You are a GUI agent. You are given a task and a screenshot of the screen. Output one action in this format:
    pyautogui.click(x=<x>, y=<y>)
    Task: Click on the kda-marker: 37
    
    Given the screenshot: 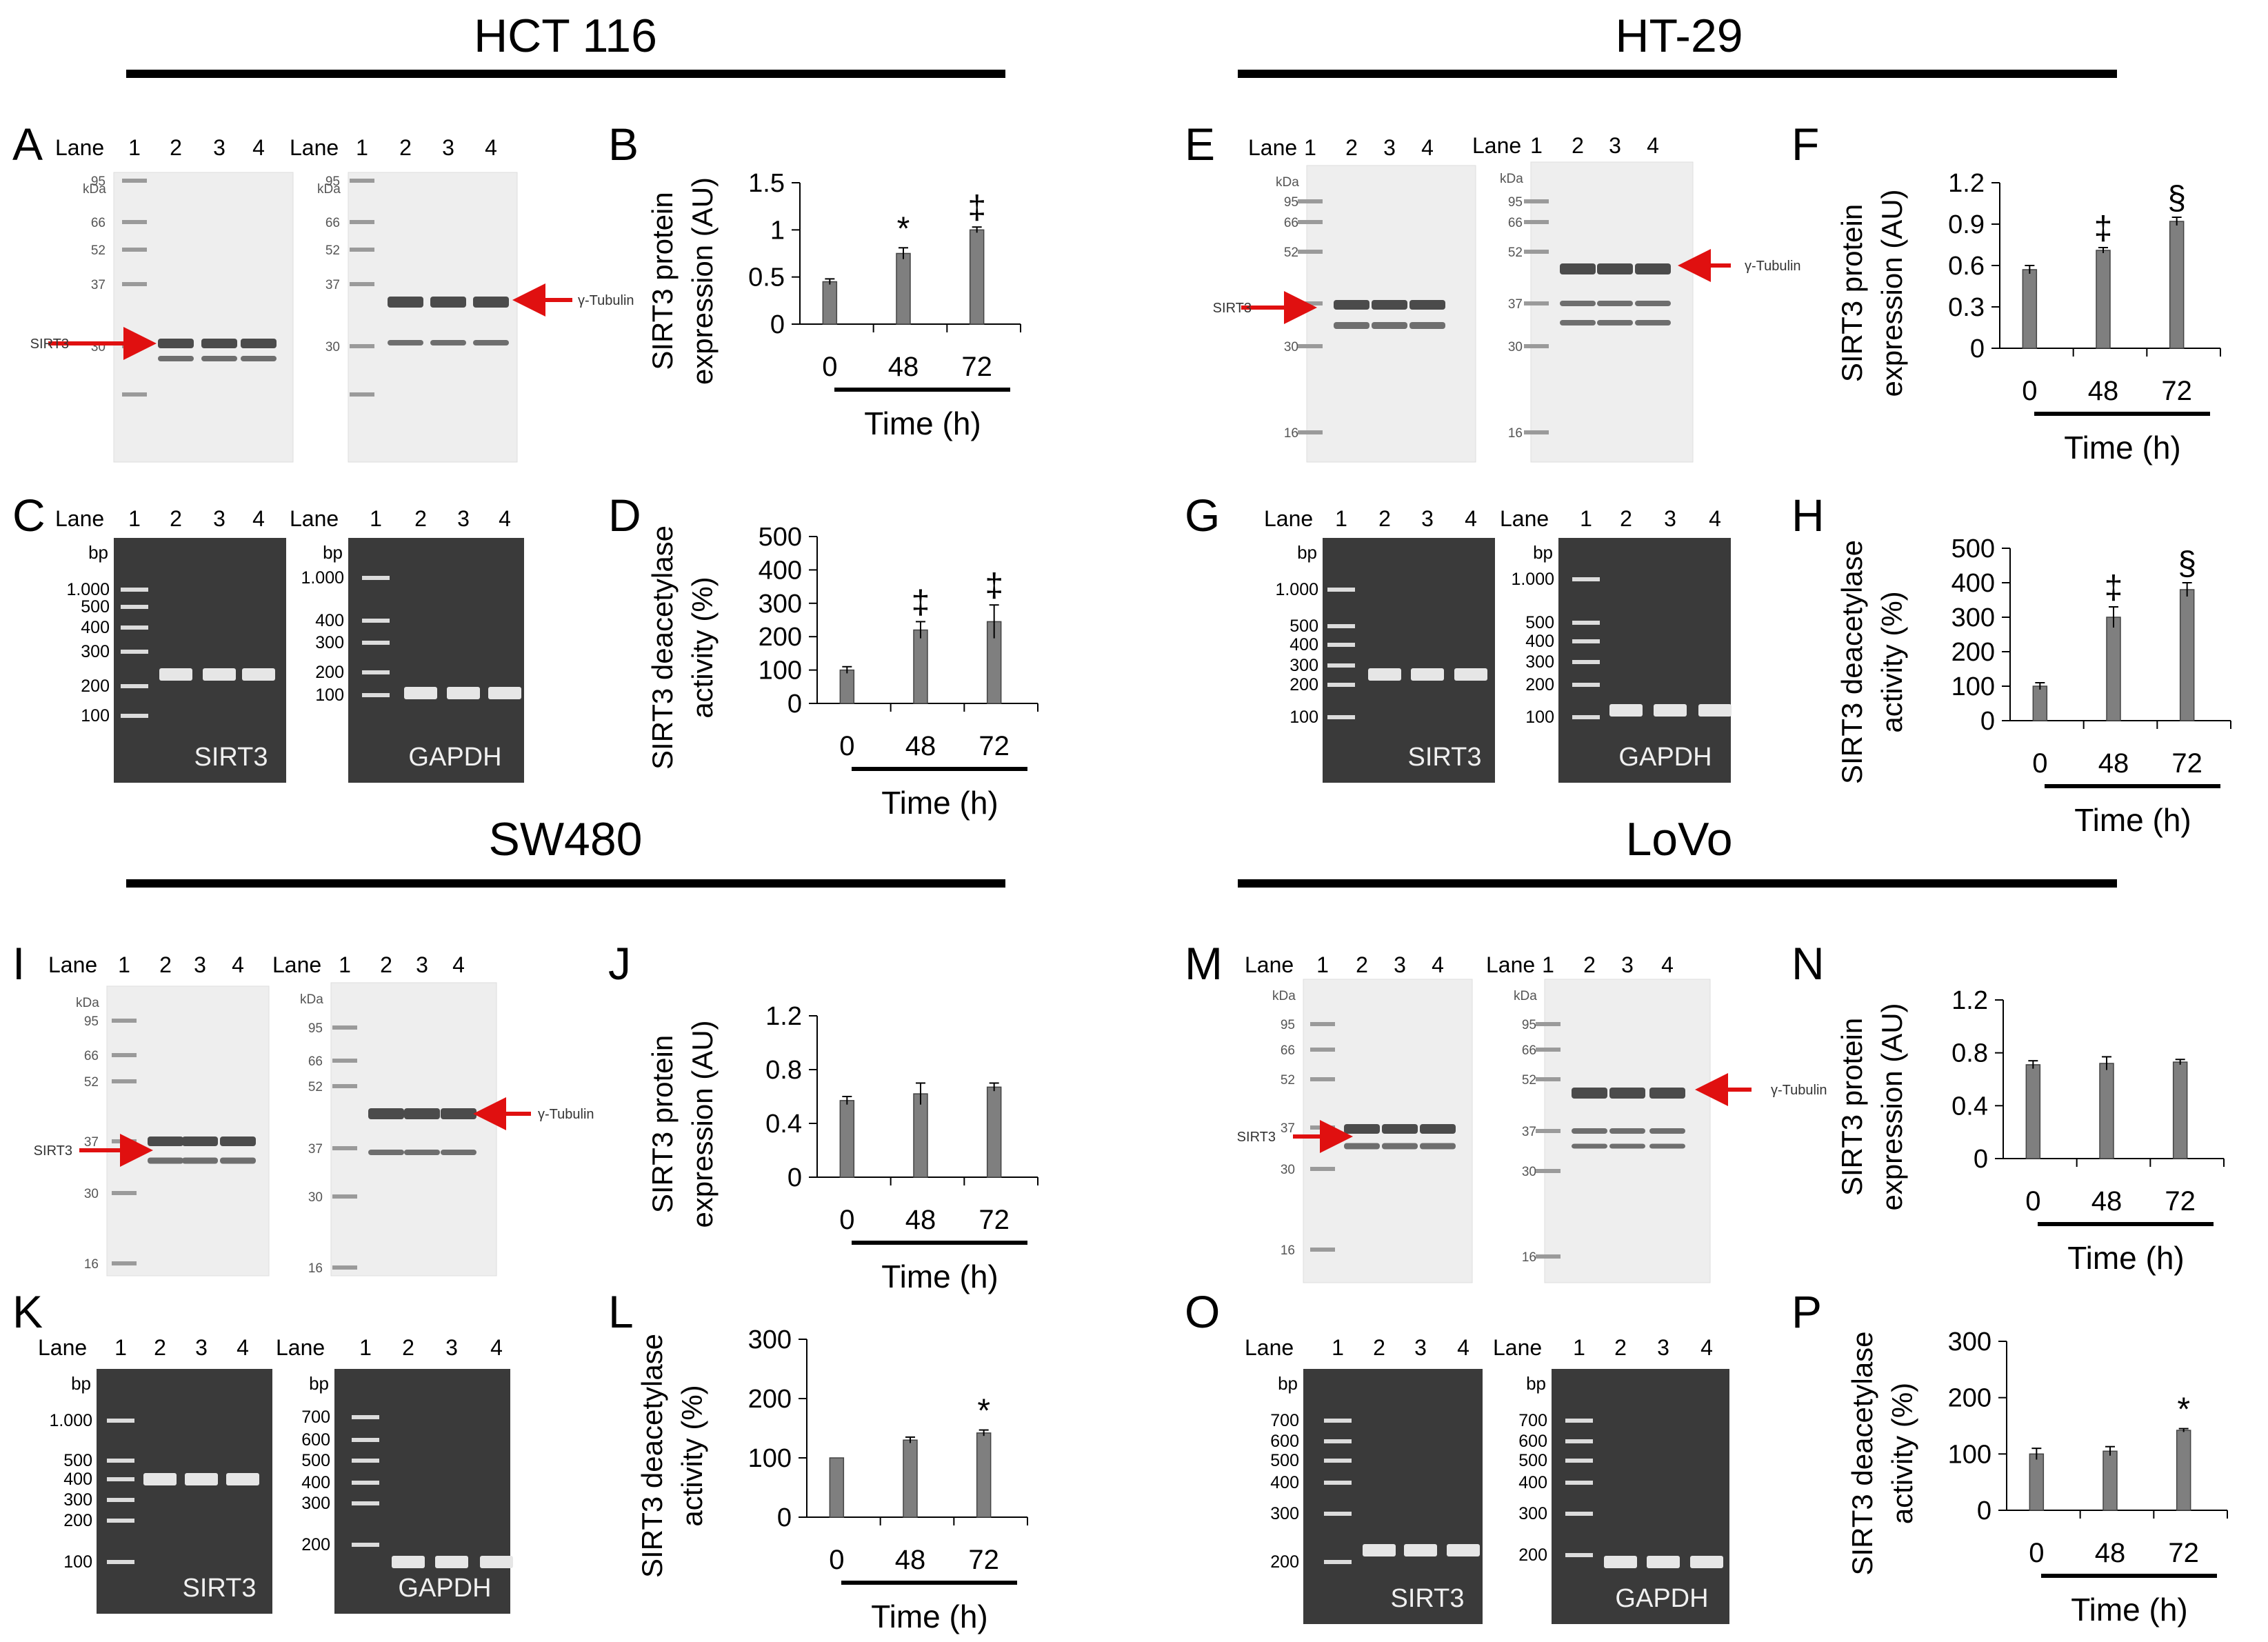 What is the action you would take?
    pyautogui.click(x=1288, y=1128)
    